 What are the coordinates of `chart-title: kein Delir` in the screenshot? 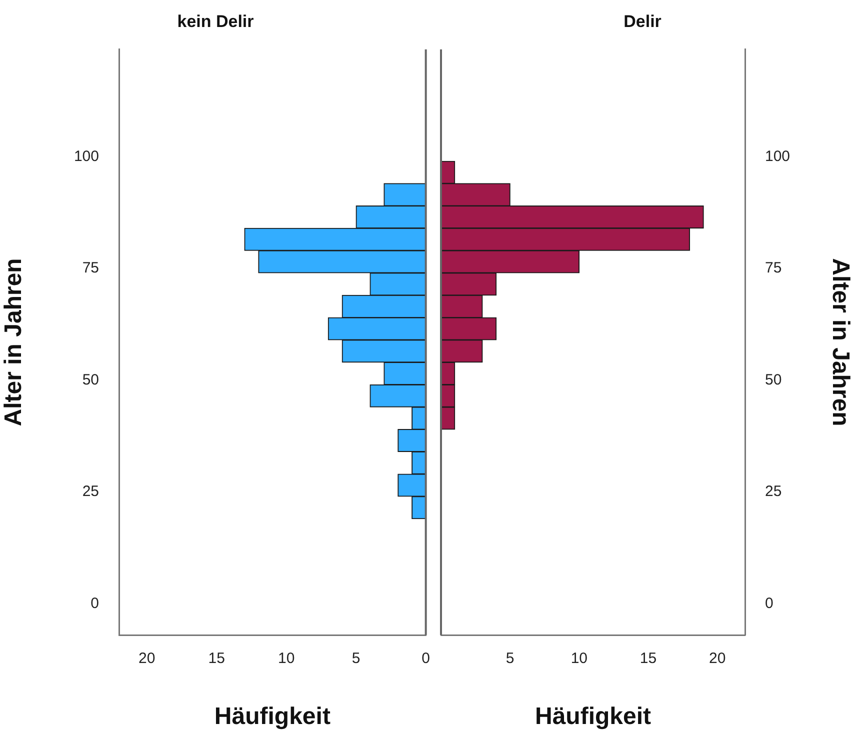 It's located at (215, 21).